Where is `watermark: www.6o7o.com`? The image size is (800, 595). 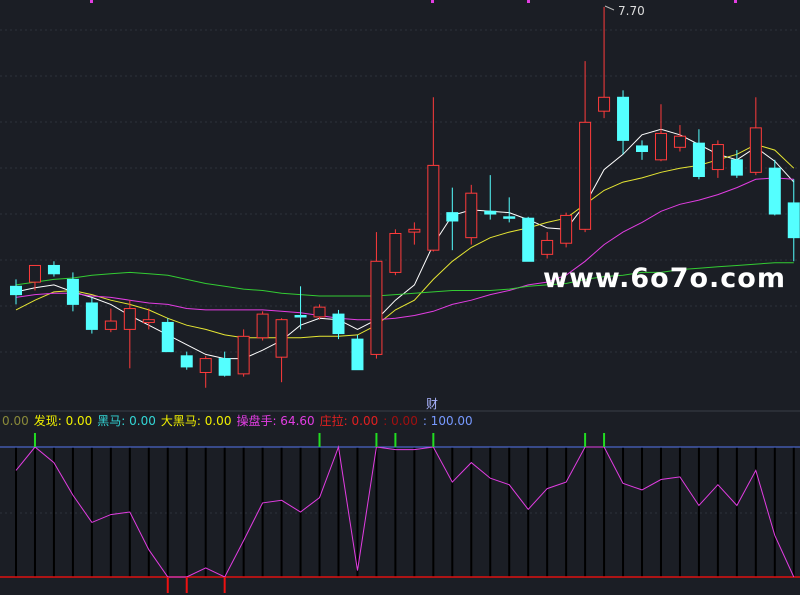 watermark: www.6o7o.com is located at coordinates (664, 278).